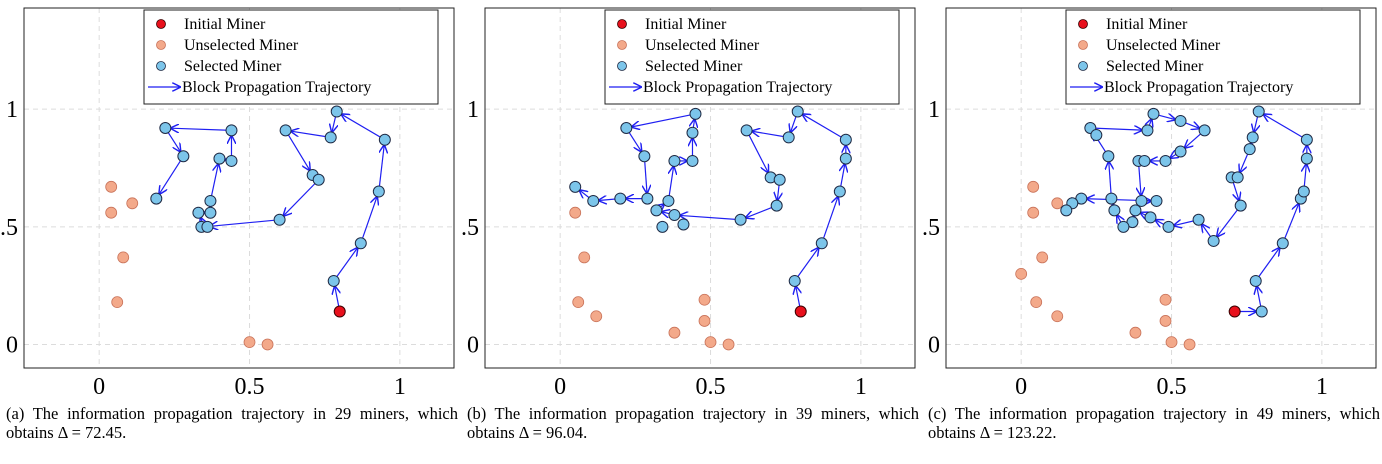 Image resolution: width=1382 pixels, height=464 pixels. I want to click on initial-miner-point, so click(339, 311).